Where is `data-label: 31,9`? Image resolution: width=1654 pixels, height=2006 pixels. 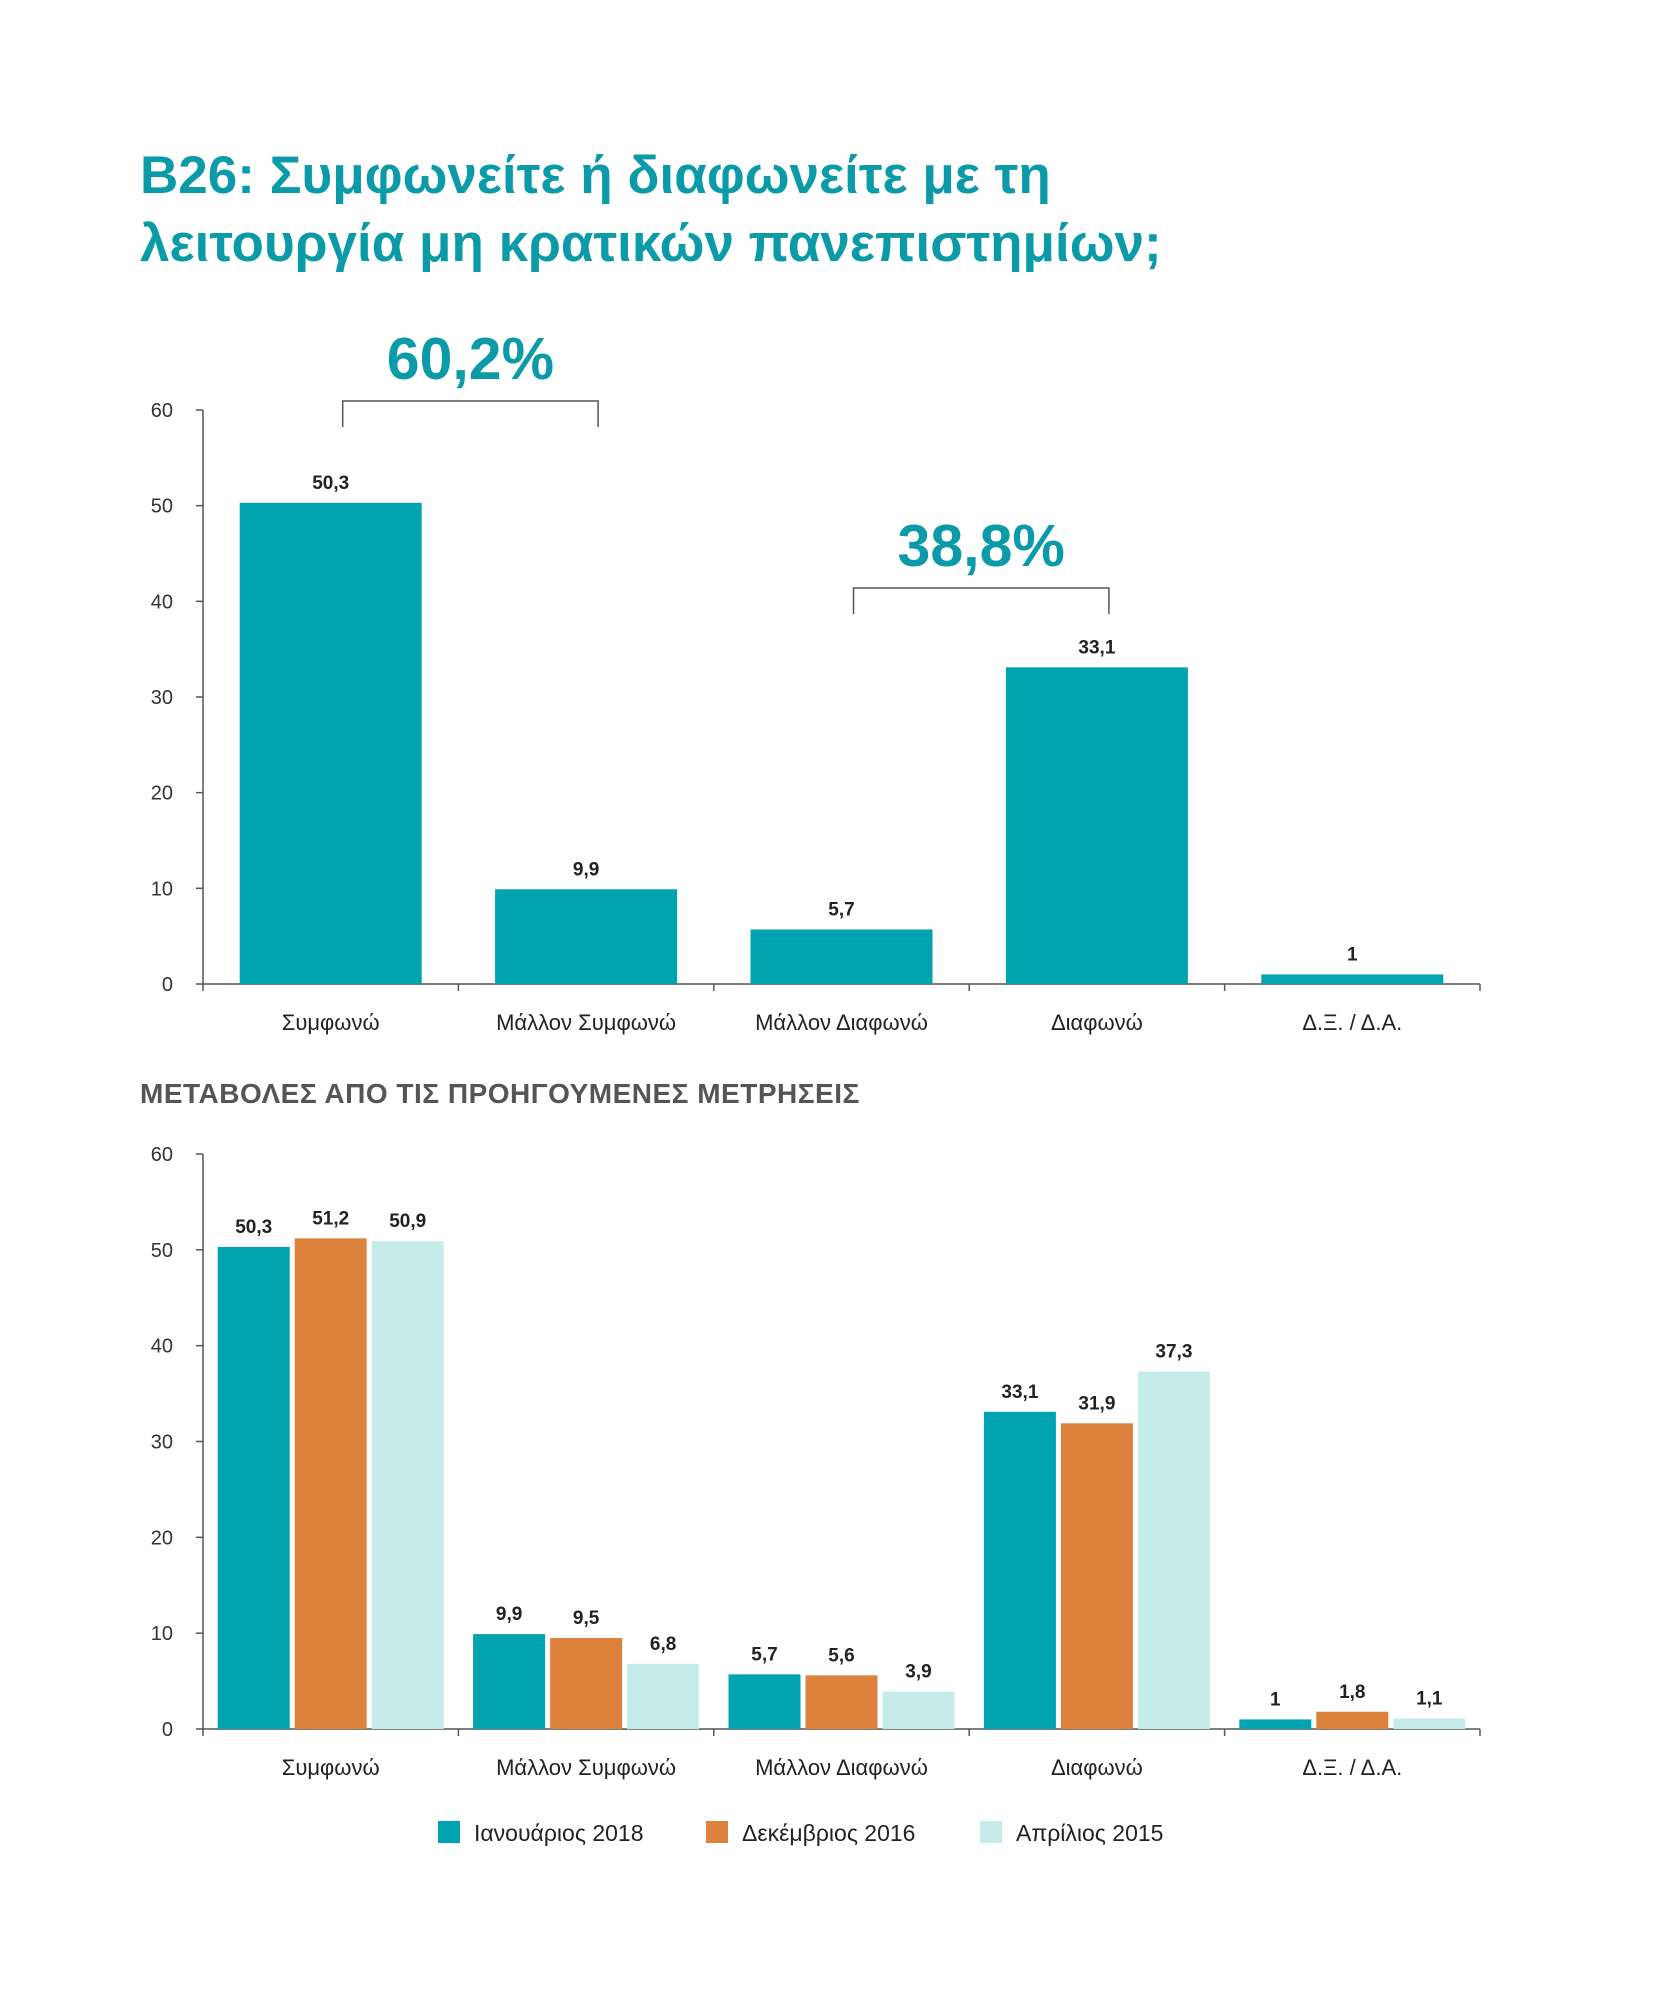
data-label: 31,9 is located at coordinates (1096, 1403).